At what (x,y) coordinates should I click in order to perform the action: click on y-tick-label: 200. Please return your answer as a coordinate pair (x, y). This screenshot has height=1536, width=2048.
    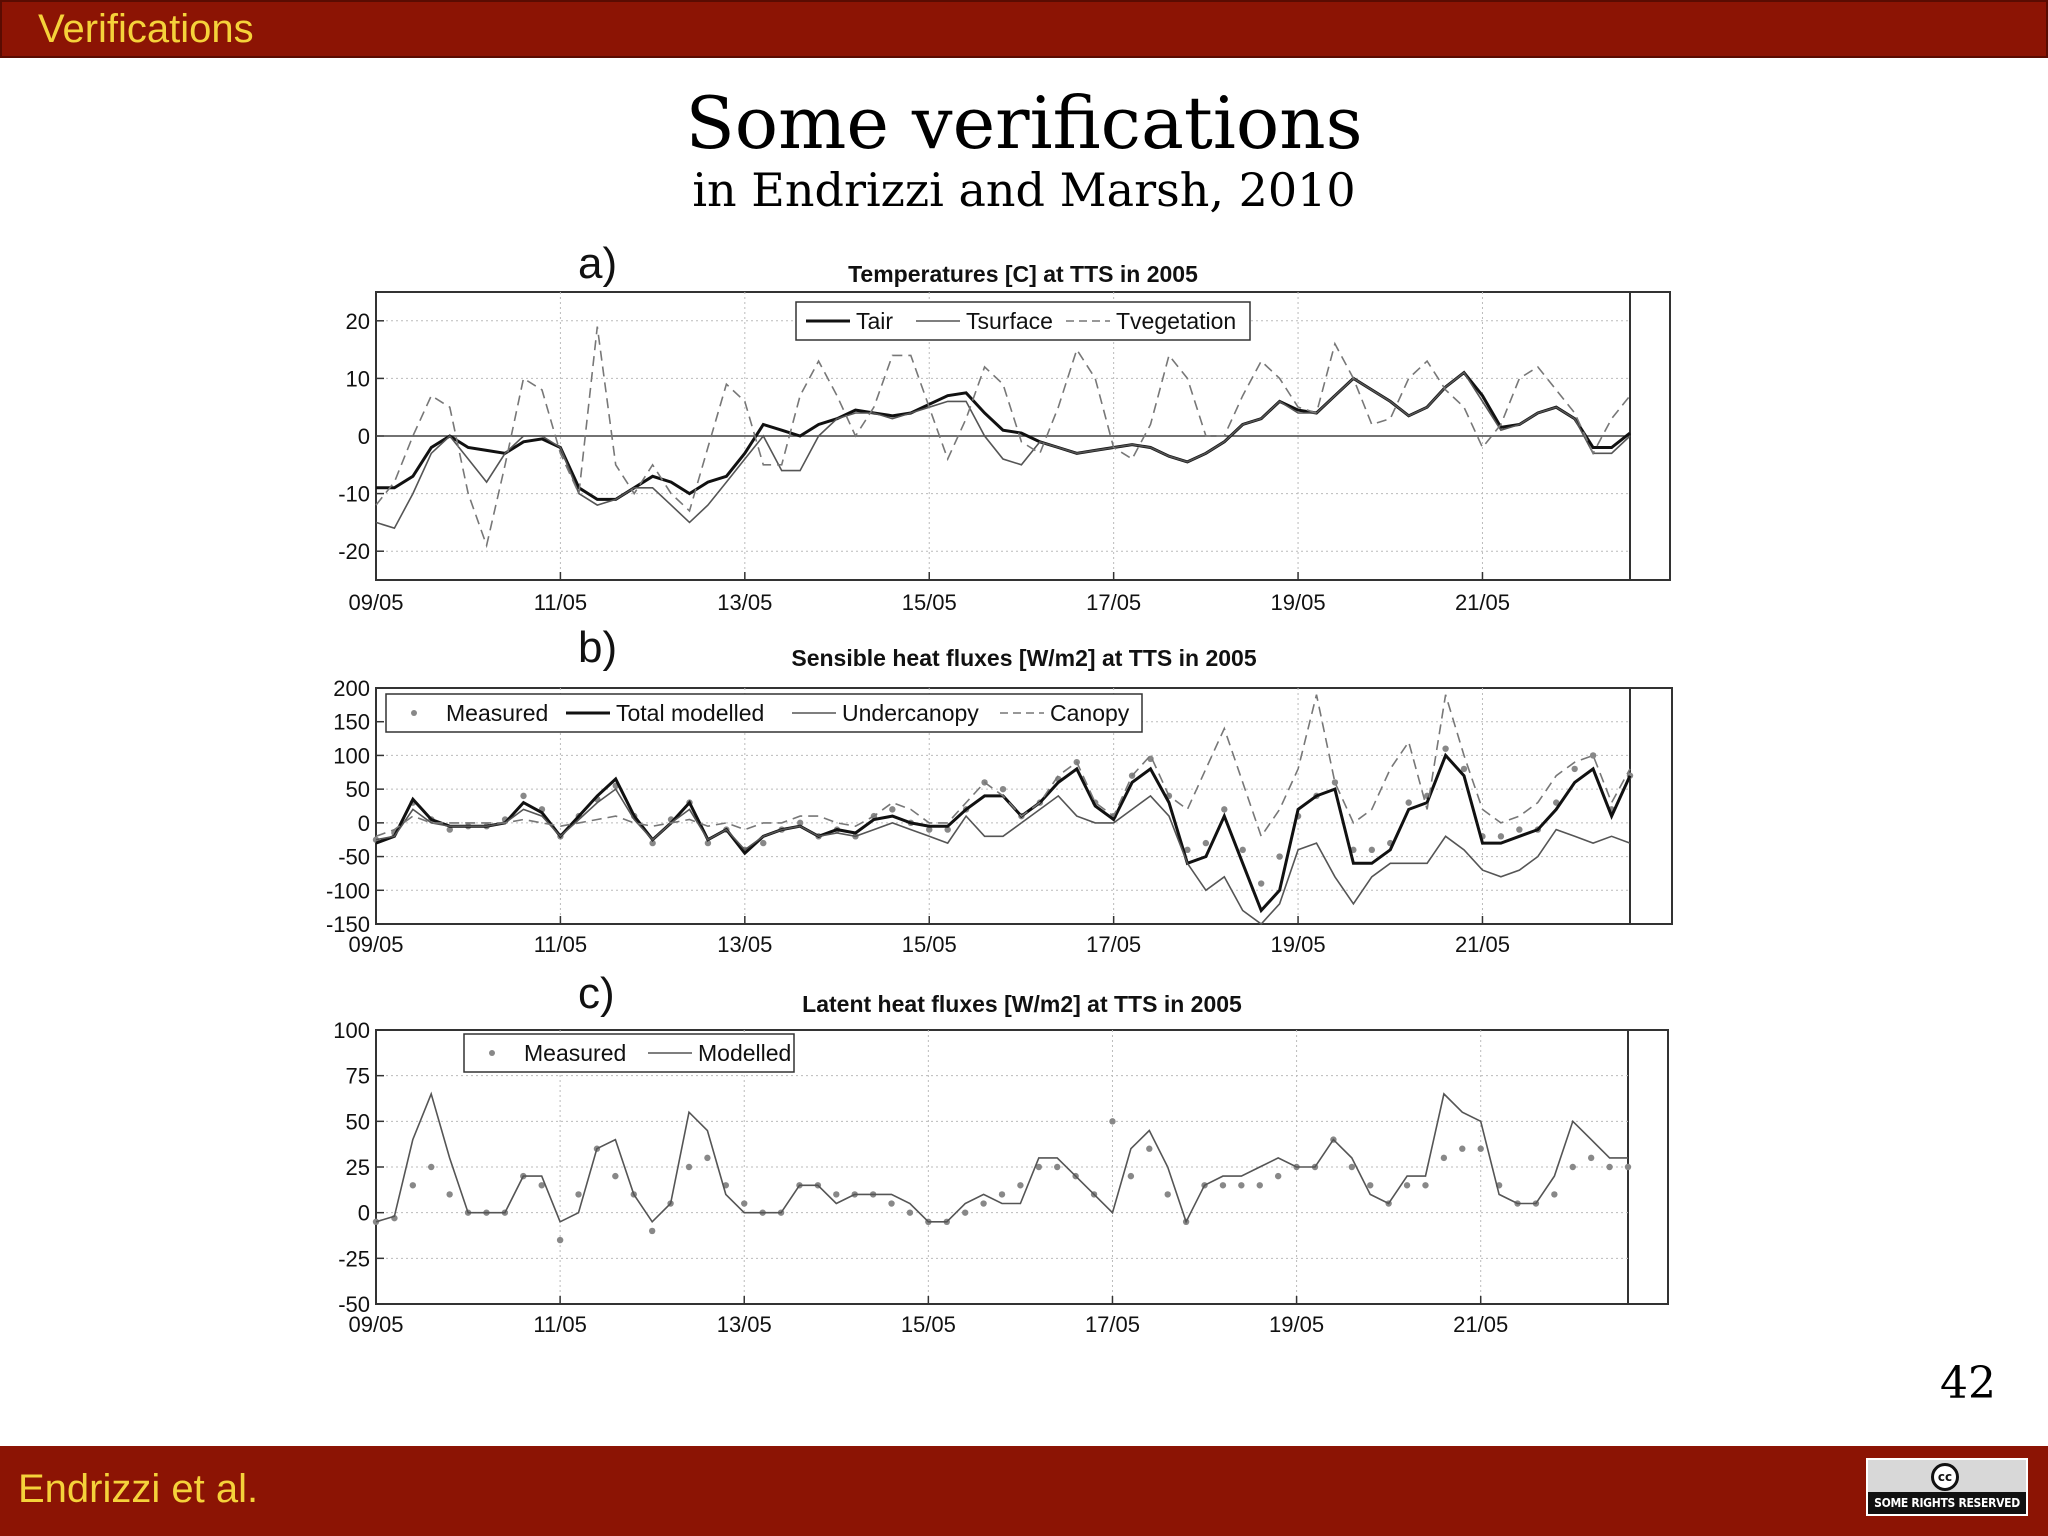
    Looking at the image, I should click on (351, 688).